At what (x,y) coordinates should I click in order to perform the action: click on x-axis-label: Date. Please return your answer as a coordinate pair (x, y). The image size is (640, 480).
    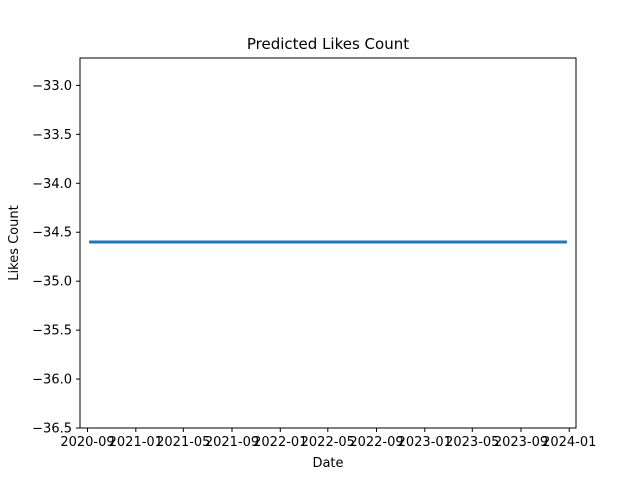
    Looking at the image, I should click on (327, 463).